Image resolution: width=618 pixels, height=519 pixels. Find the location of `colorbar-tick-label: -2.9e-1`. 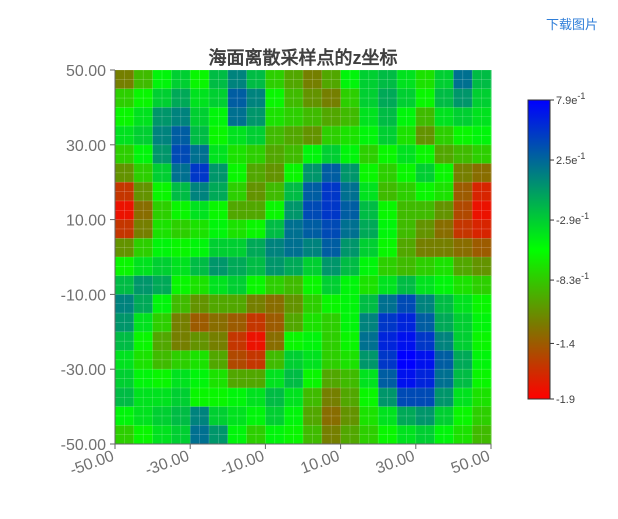

colorbar-tick-label: -2.9e-1 is located at coordinates (572, 219).